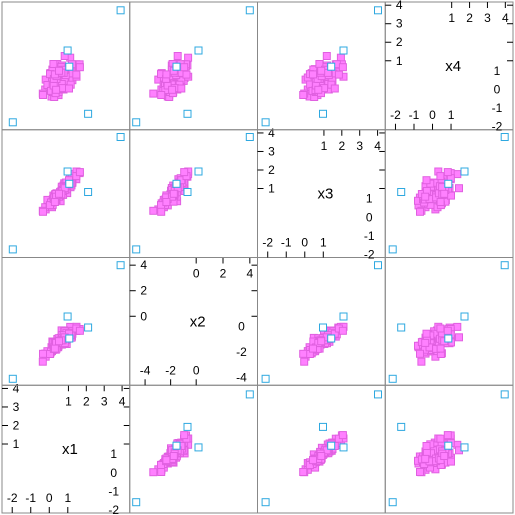 Image resolution: width=515 pixels, height=515 pixels. What do you see at coordinates (487, 18) in the screenshot?
I see `tick-label-high: 3` at bounding box center [487, 18].